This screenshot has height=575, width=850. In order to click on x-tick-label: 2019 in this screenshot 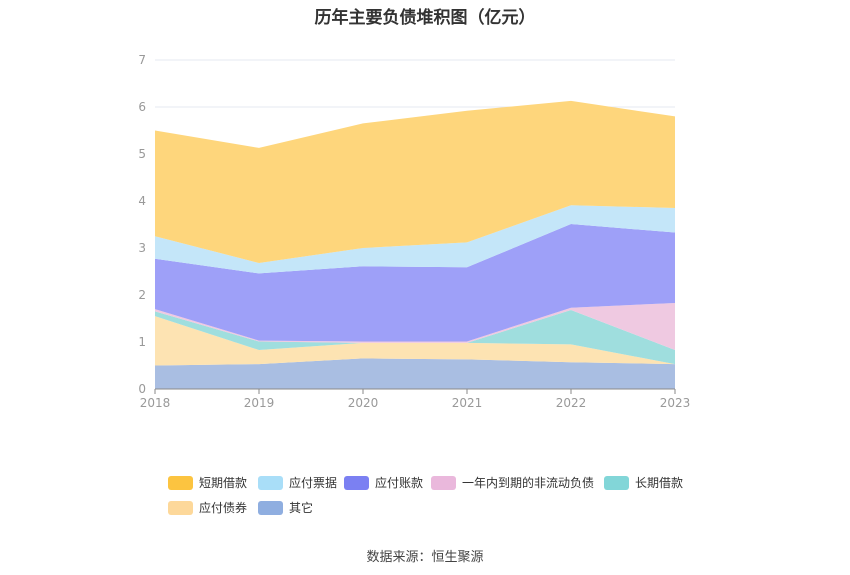, I will do `click(259, 403)`.